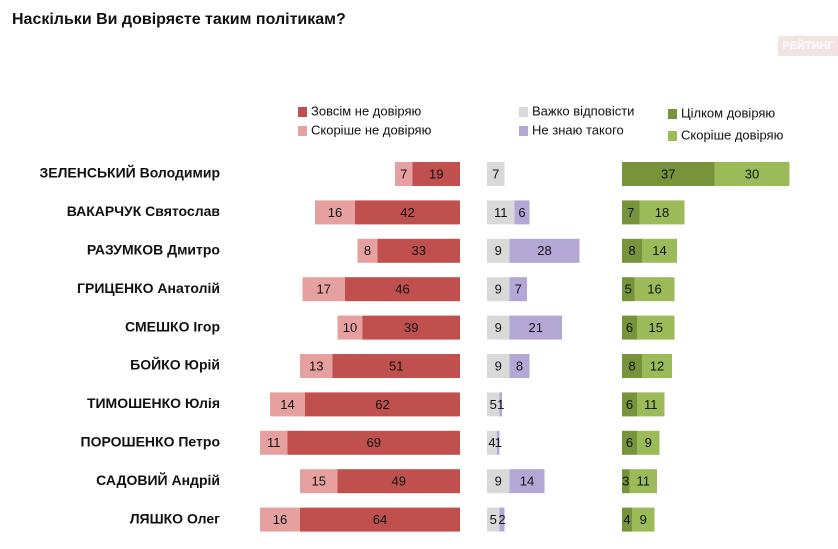 This screenshot has height=549, width=838. I want to click on value-label: 30, so click(752, 173).